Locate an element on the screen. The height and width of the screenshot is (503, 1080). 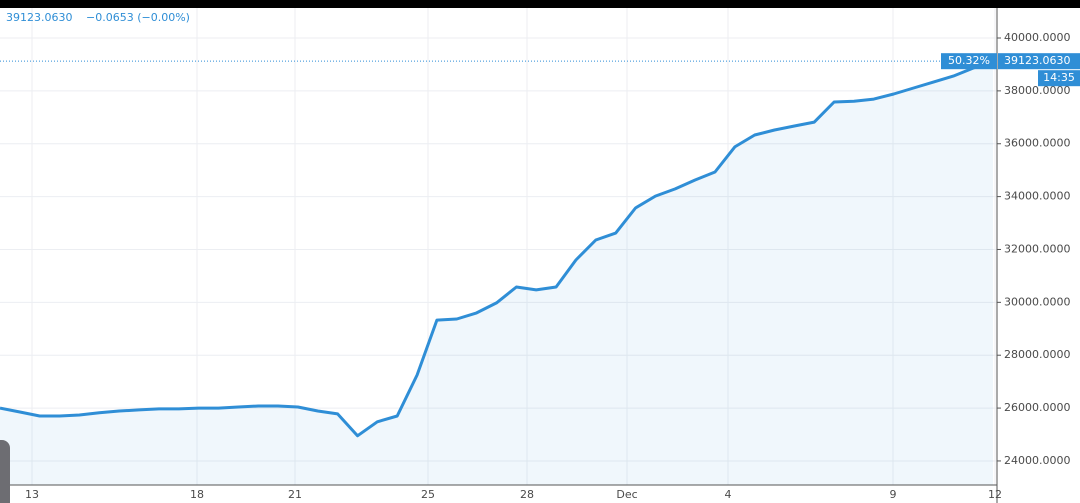
y-tick-label: 28000.0000 is located at coordinates (1037, 354).